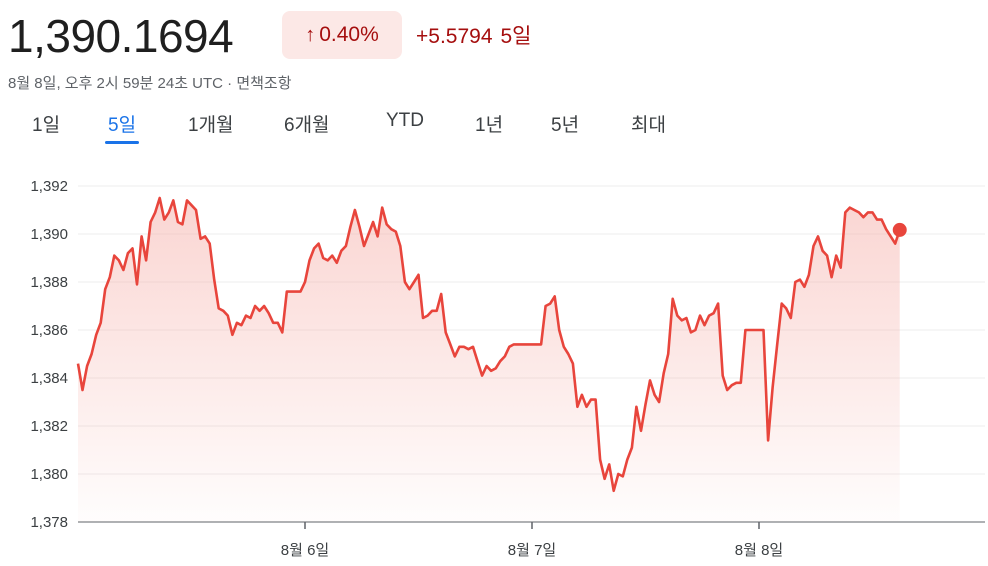  I want to click on y-tick-label: 1,390, so click(49, 234).